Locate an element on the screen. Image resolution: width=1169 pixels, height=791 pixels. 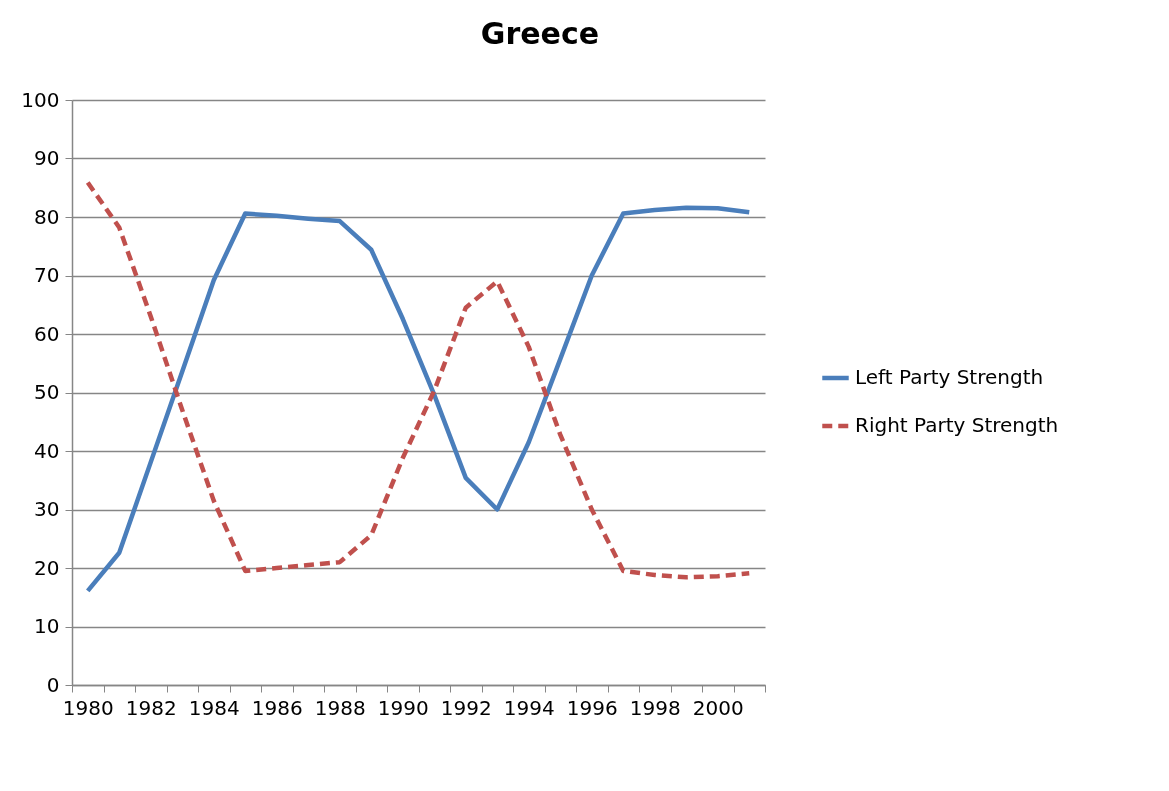
x-tick-label: 1982 is located at coordinates (151, 707).